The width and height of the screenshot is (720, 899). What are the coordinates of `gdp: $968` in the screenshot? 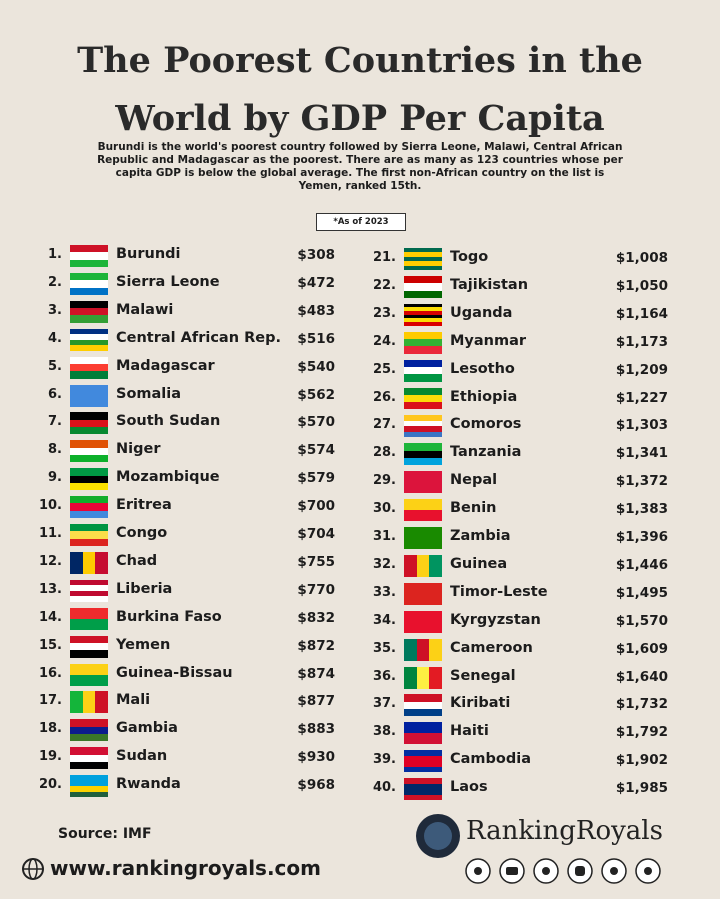 It's located at (316, 785).